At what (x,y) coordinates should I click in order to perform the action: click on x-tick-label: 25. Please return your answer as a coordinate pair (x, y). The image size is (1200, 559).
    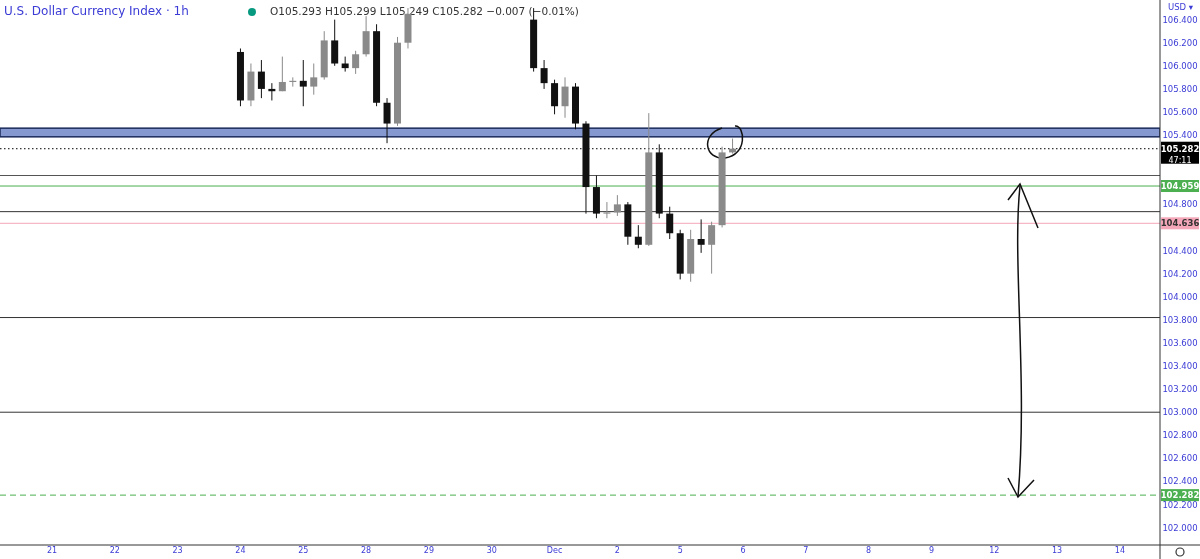
    Looking at the image, I should click on (303, 550).